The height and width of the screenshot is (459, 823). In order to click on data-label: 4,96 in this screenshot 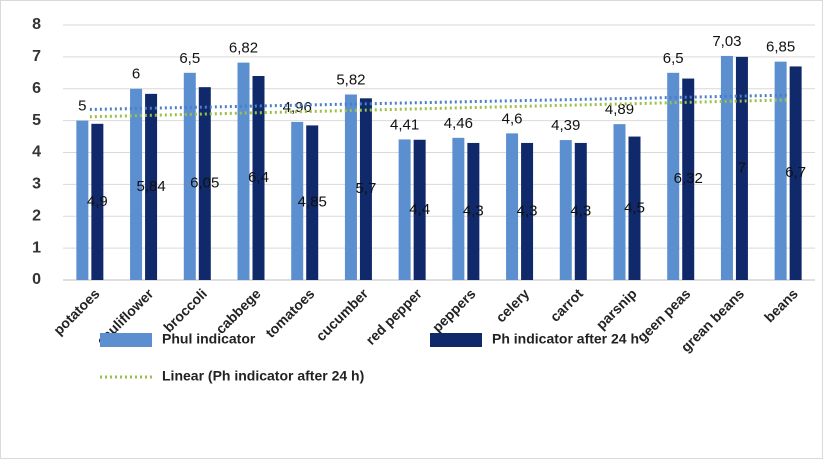, I will do `click(297, 107)`.